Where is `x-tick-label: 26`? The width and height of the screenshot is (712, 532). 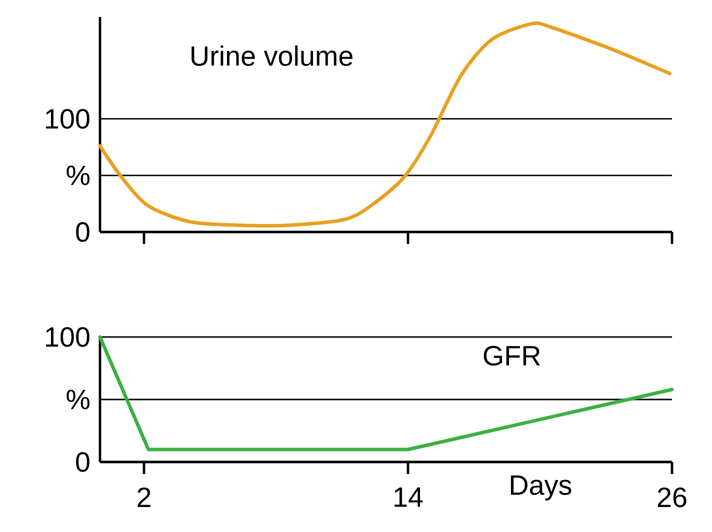
x-tick-label: 26 is located at coordinates (672, 498).